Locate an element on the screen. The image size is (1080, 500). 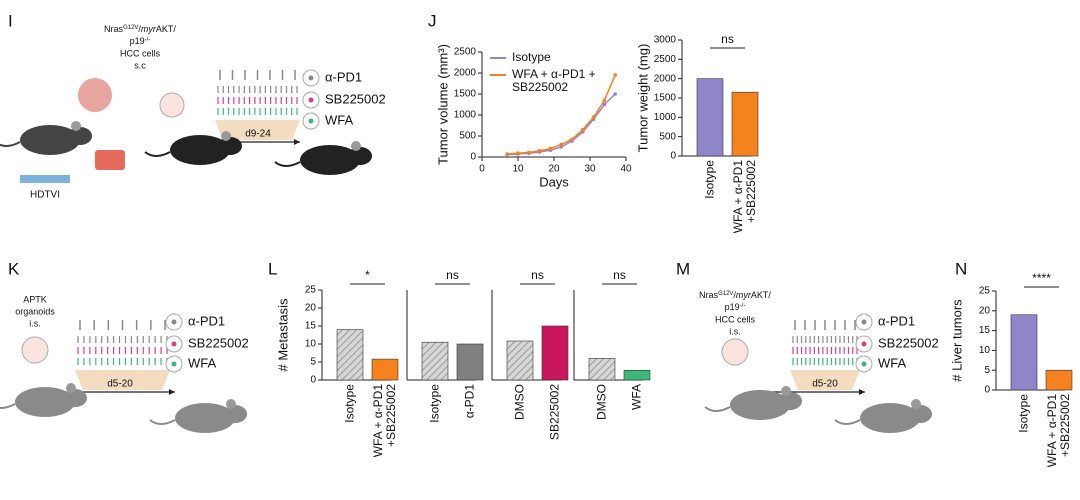
y-tick-label: 2000 is located at coordinates (465, 73).